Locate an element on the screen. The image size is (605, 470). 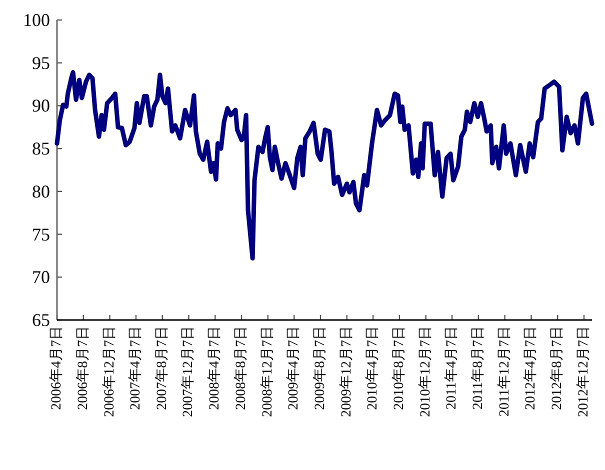
x-tick-label: 2010年4月7日 is located at coordinates (372, 368).